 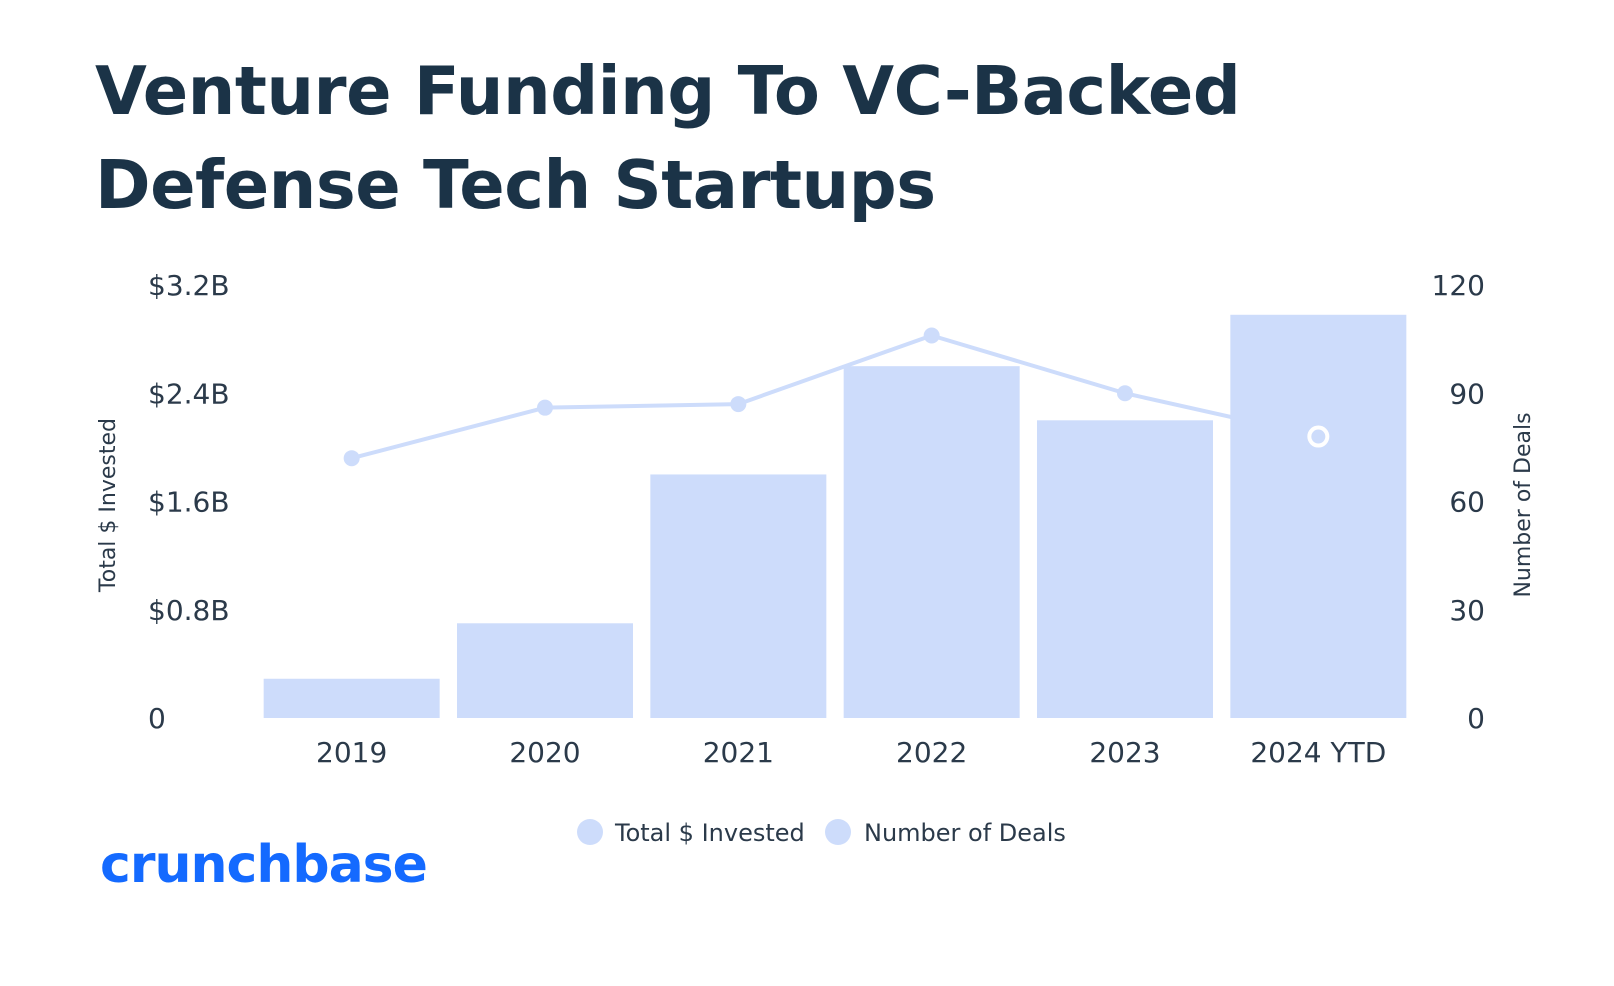 I want to click on left-tick-label: $0.8B, so click(x=189, y=610).